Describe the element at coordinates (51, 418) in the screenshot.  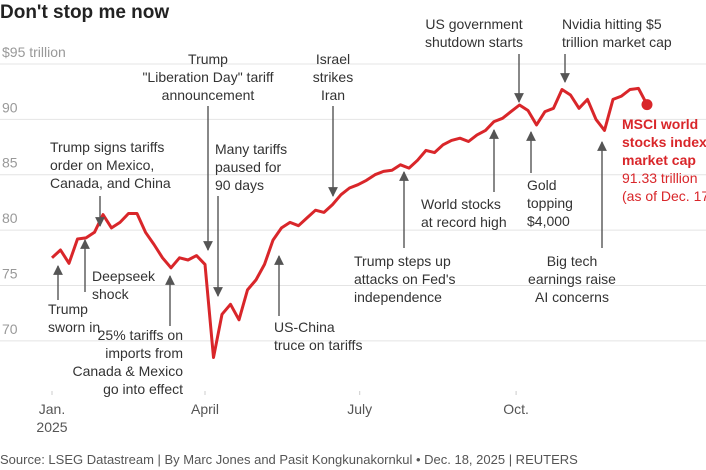
I see `x-tick-label: Jan. 2025` at that location.